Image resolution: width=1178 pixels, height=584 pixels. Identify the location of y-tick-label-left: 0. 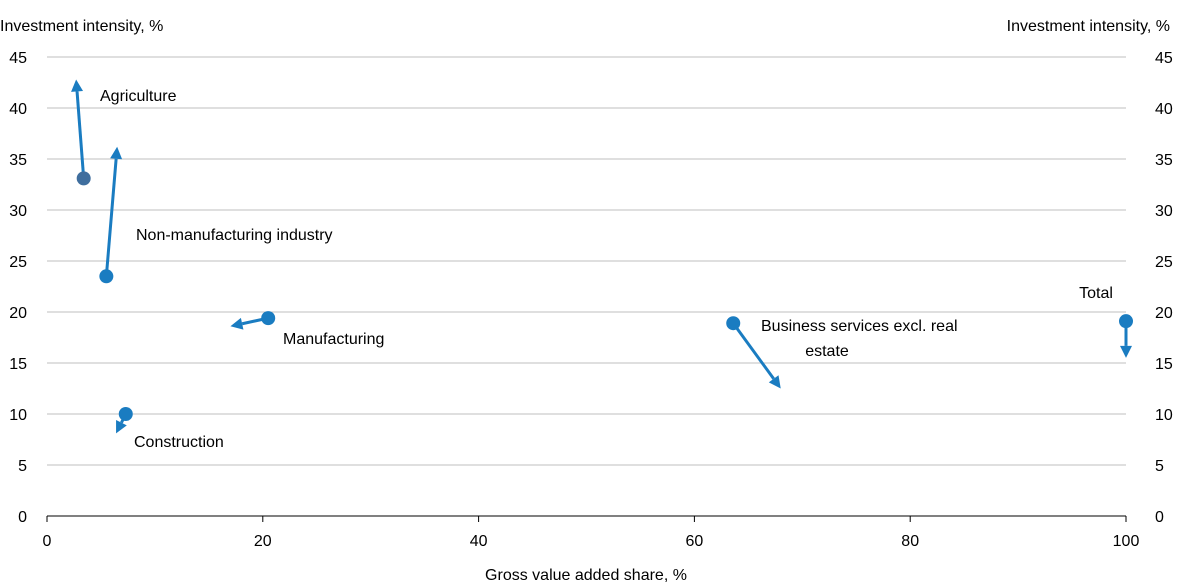
(22, 517).